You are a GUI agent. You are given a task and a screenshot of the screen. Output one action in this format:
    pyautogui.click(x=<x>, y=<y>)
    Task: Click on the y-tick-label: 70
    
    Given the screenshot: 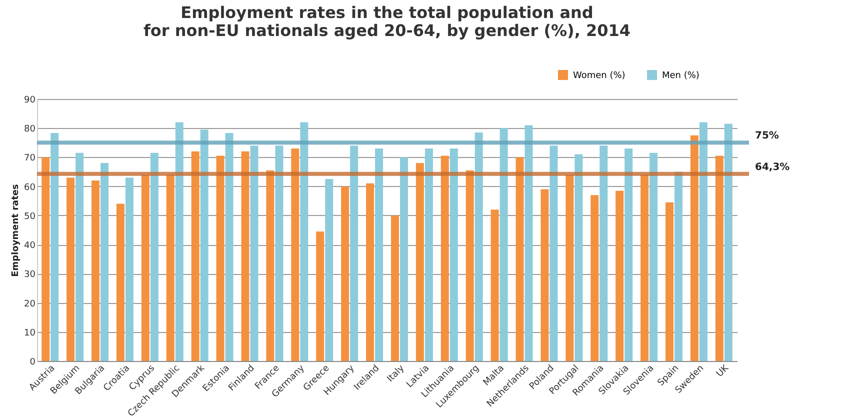 What is the action you would take?
    pyautogui.click(x=30, y=159)
    